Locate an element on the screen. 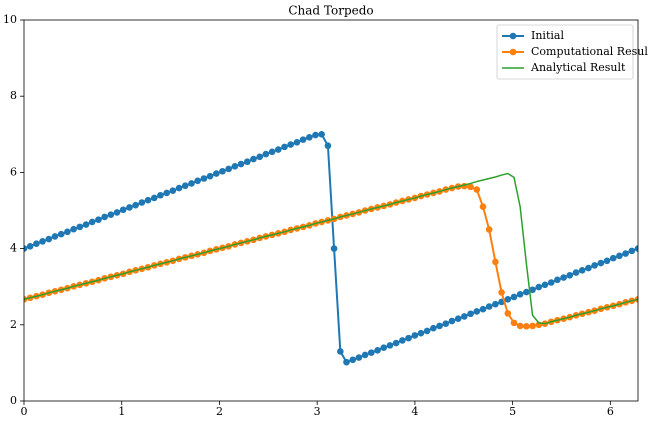 The height and width of the screenshot is (425, 648). y-tick-label: 0 is located at coordinates (13, 400).